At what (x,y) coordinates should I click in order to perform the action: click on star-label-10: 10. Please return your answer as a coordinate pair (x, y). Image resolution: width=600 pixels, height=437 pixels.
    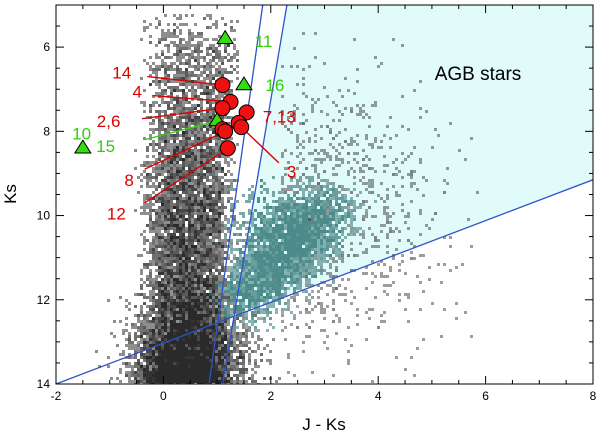
    Looking at the image, I should click on (81, 133).